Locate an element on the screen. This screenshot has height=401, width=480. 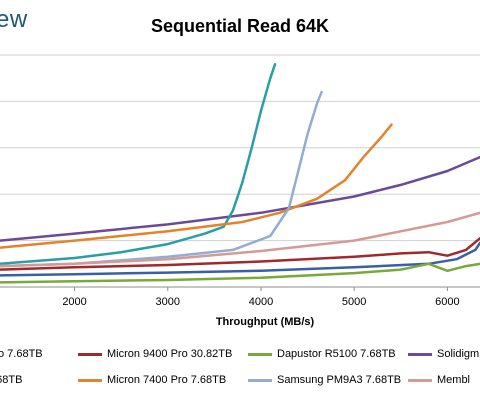
legend-item-4: 7.68TB is located at coordinates (11, 380).